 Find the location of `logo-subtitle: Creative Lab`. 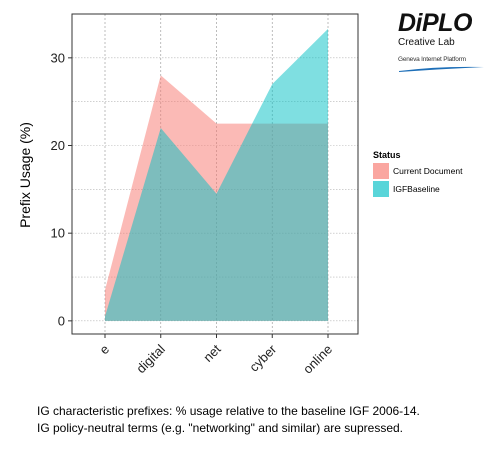

logo-subtitle: Creative Lab is located at coordinates (426, 42).